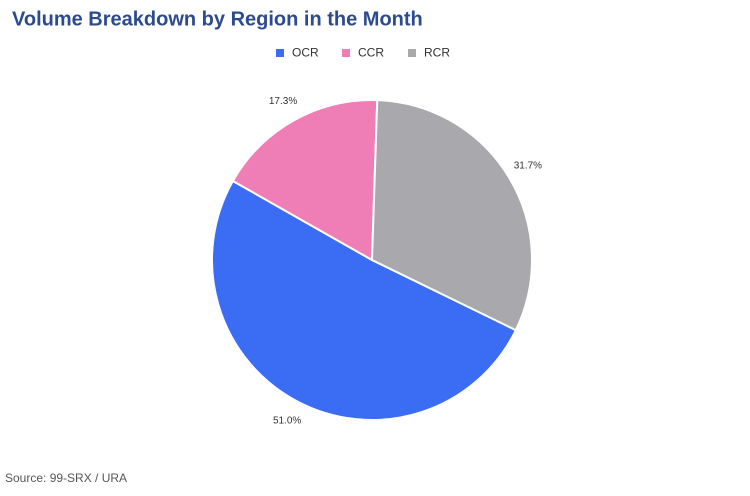 The height and width of the screenshot is (496, 750). What do you see at coordinates (437, 53) in the screenshot?
I see `legend-label: RCR` at bounding box center [437, 53].